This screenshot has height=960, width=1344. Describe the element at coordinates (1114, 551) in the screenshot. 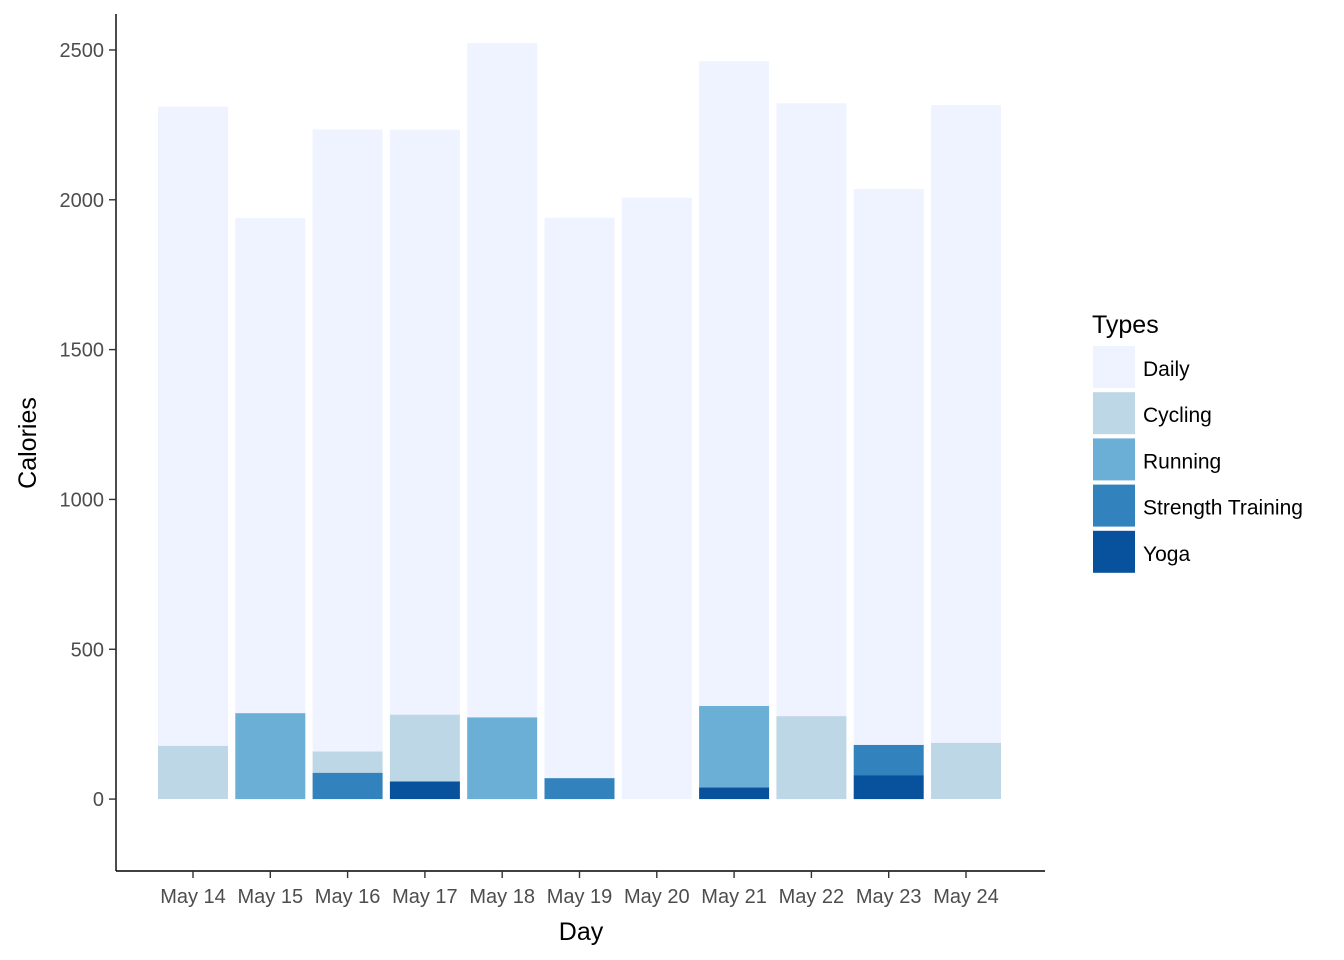

I see `legend-swatch-yoga` at that location.